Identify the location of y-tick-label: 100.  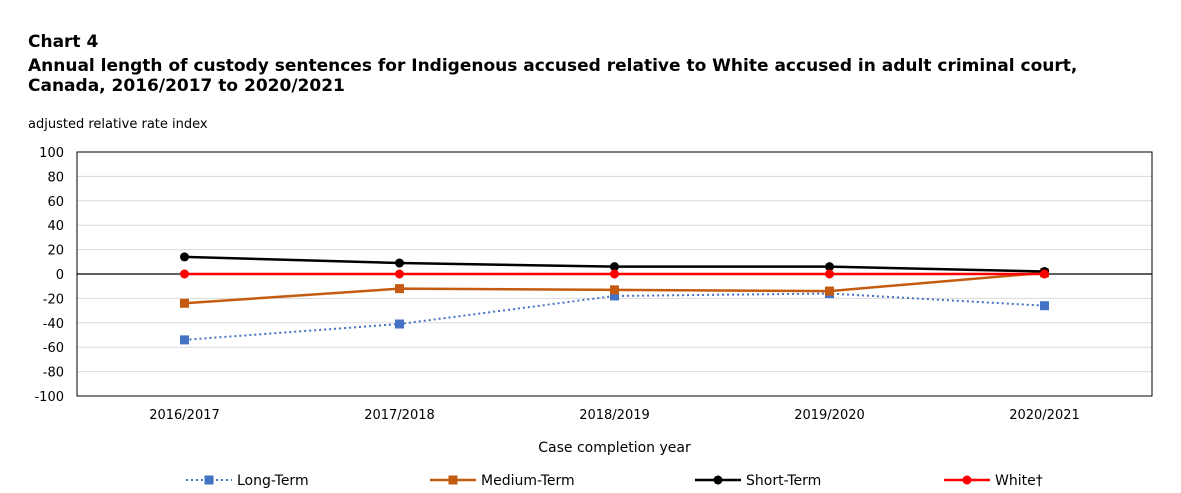
(51, 153).